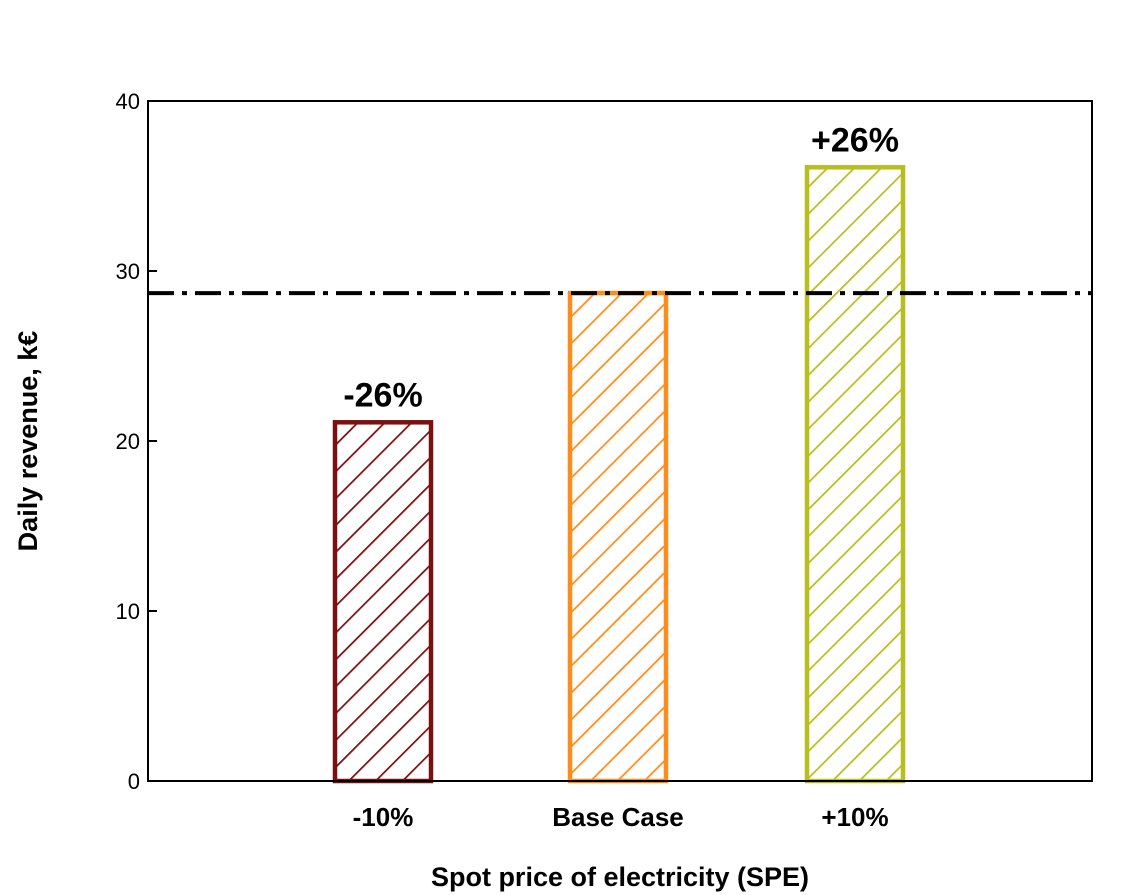 The width and height of the screenshot is (1133, 895). What do you see at coordinates (854, 817) in the screenshot?
I see `x-tick-label: +10%` at bounding box center [854, 817].